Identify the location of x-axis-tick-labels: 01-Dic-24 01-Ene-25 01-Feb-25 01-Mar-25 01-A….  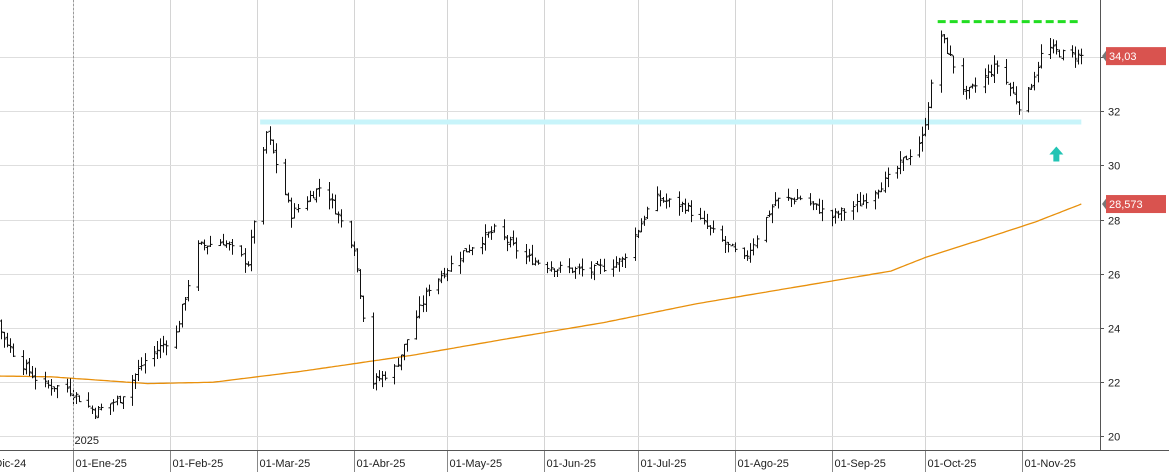
(538, 464).